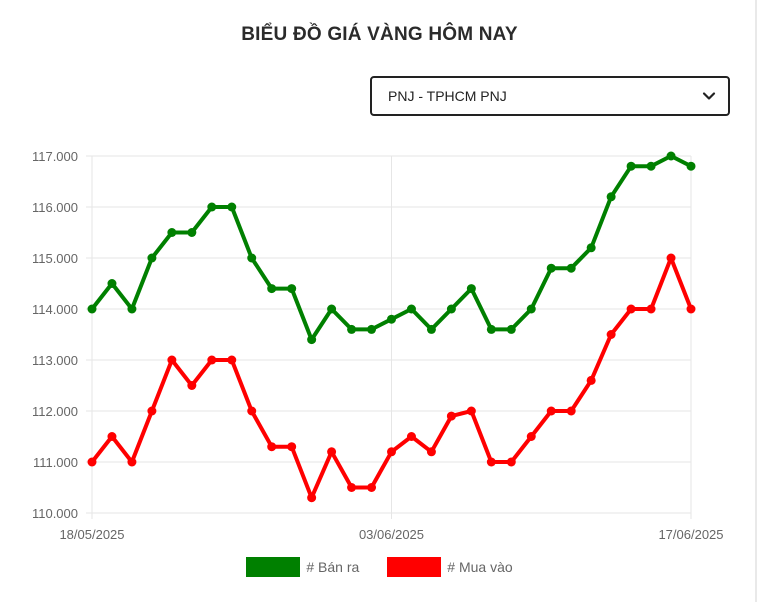 This screenshot has width=759, height=602. What do you see at coordinates (55, 309) in the screenshot?
I see `y-tick-label: 114.000` at bounding box center [55, 309].